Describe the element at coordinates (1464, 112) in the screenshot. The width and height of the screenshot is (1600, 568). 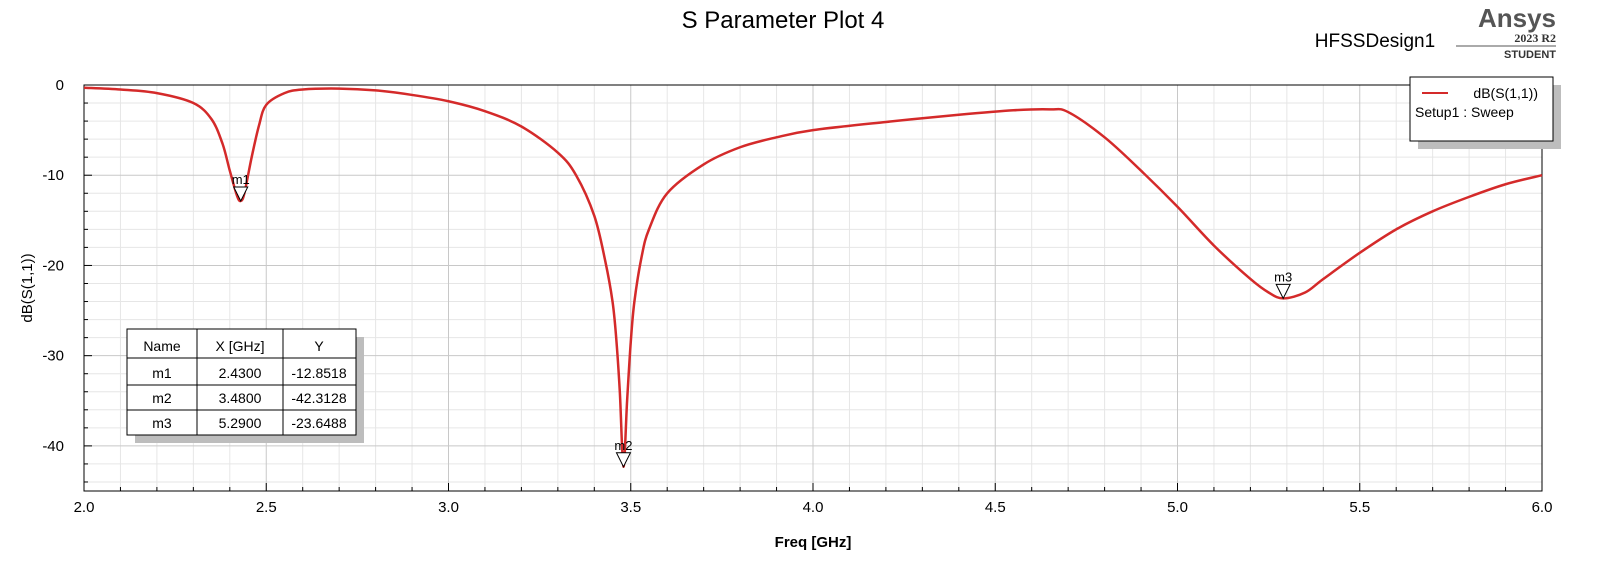
I see `legend-setup: Setup1 : Sweep` at that location.